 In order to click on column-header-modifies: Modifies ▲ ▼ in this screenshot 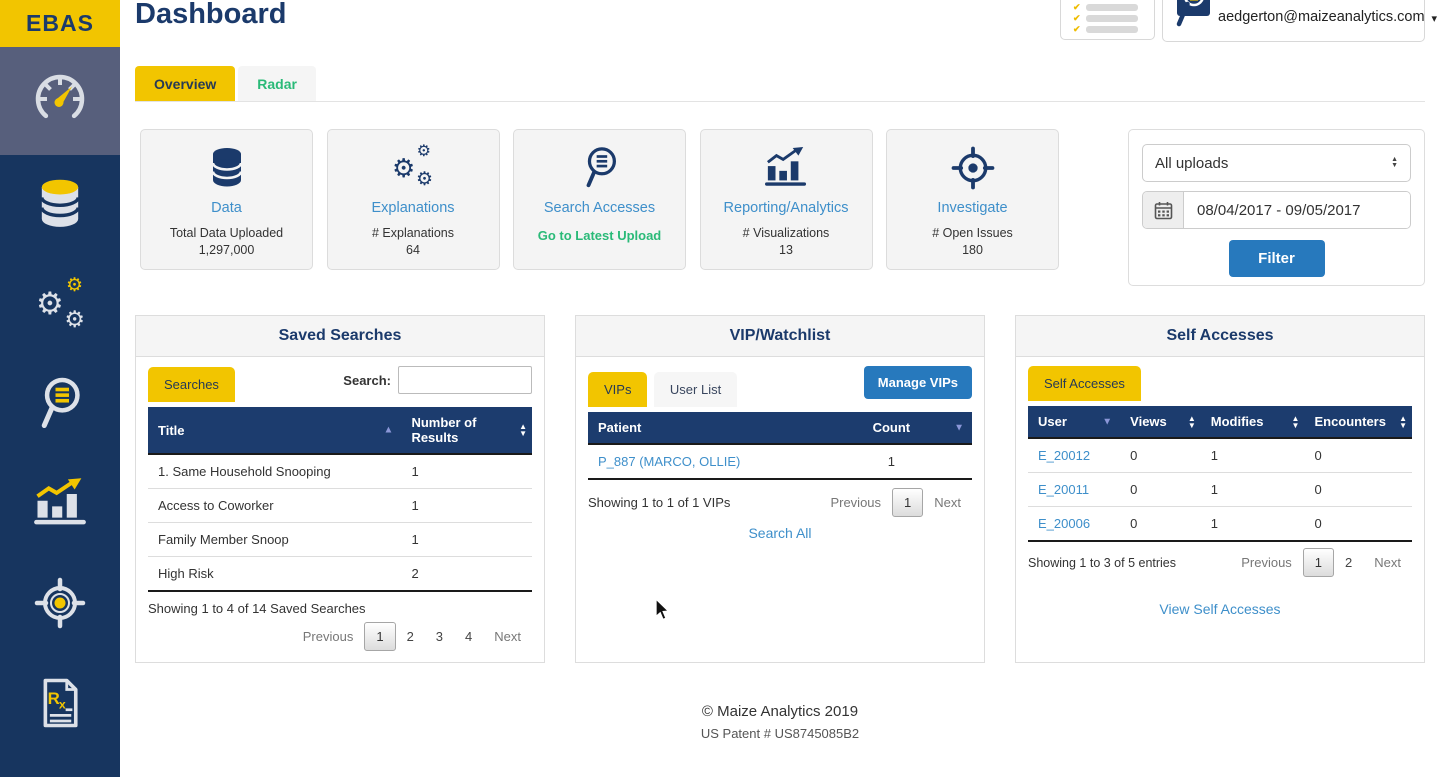, I will do `click(1252, 422)`.